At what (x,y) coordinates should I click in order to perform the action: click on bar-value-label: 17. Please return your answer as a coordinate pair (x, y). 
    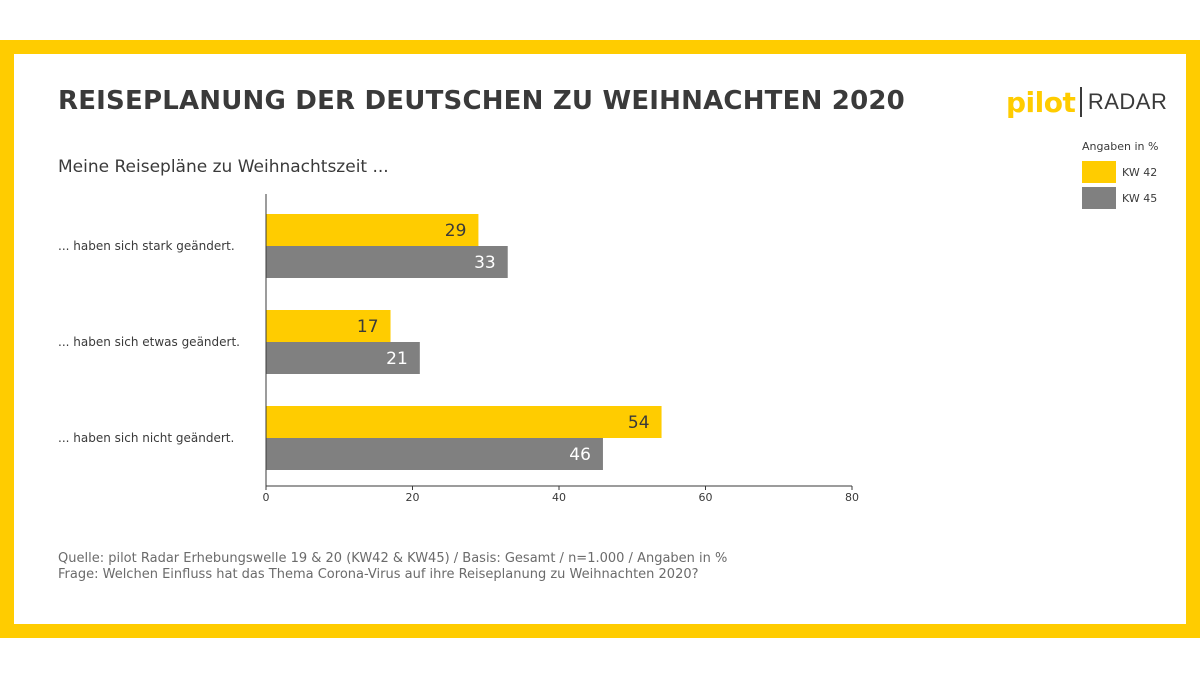
    Looking at the image, I should click on (368, 327).